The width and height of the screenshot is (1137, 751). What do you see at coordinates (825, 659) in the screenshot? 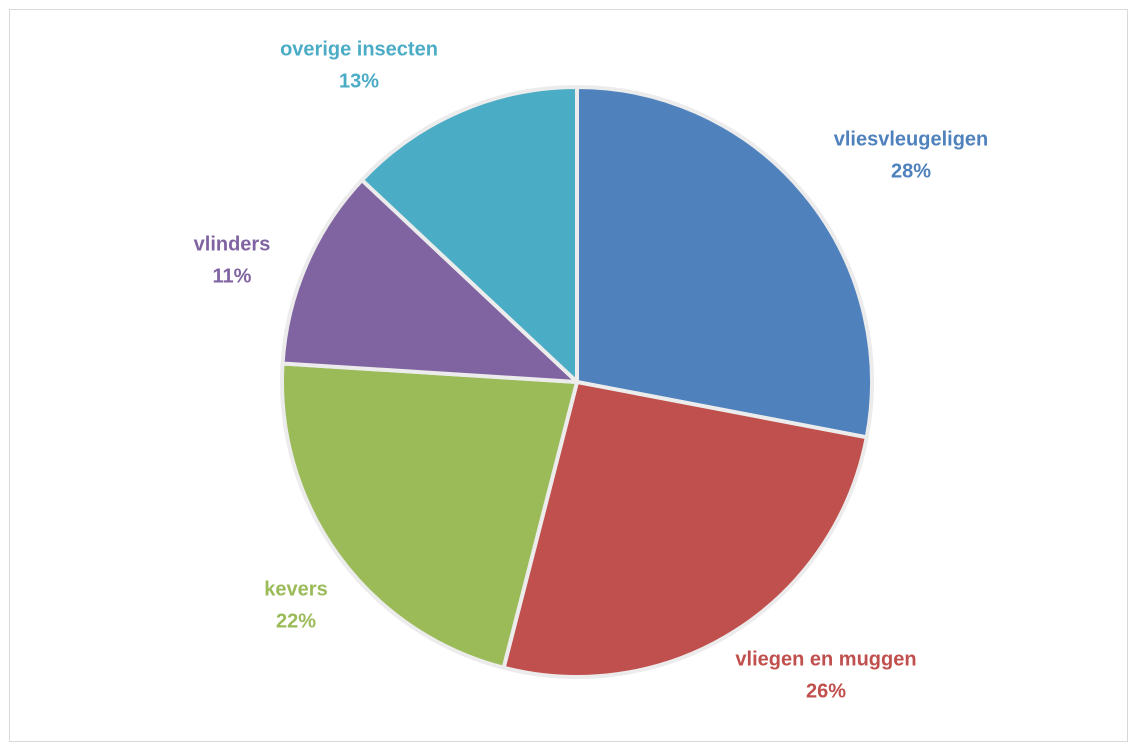
I see `slice-label: vliegen en muggen` at bounding box center [825, 659].